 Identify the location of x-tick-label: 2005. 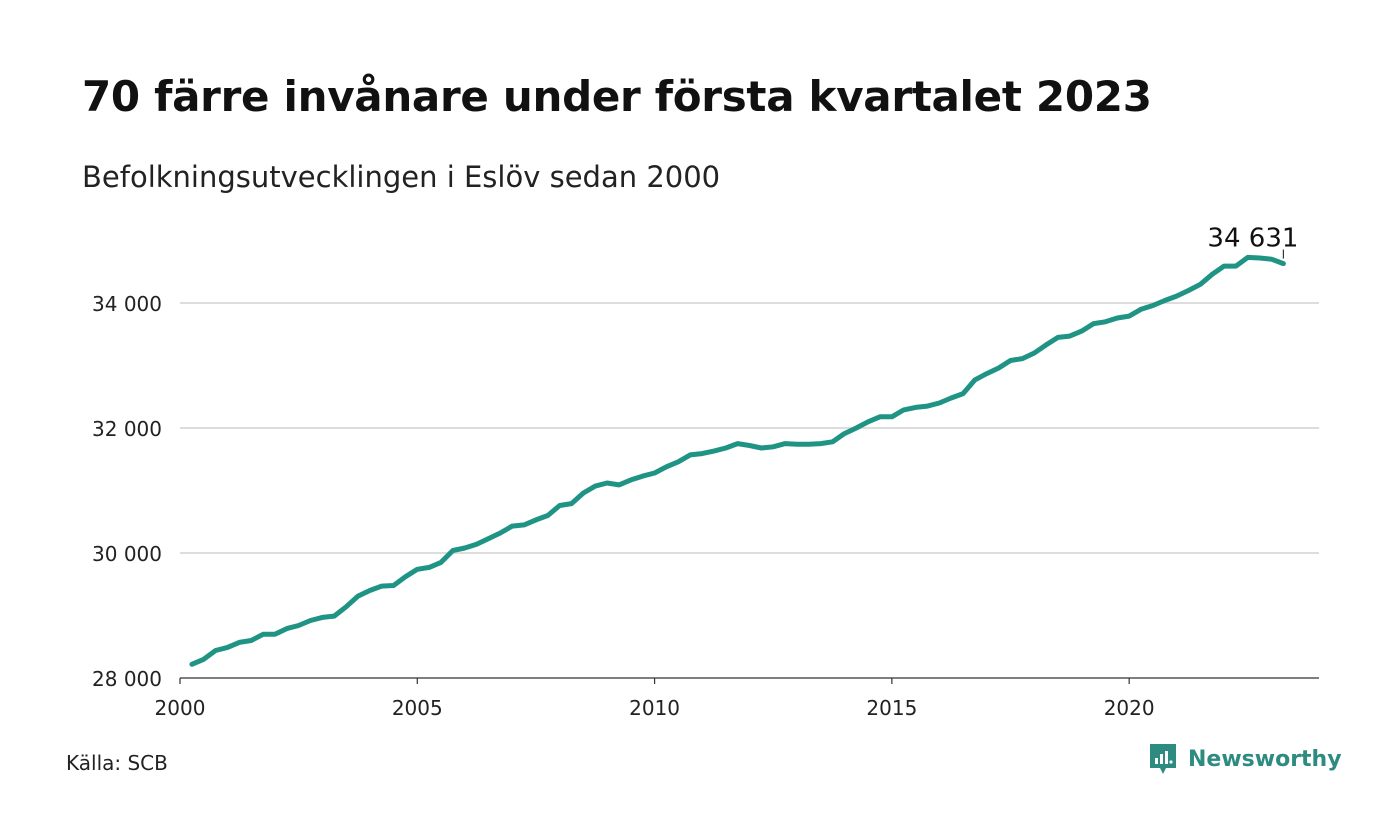
(417, 708).